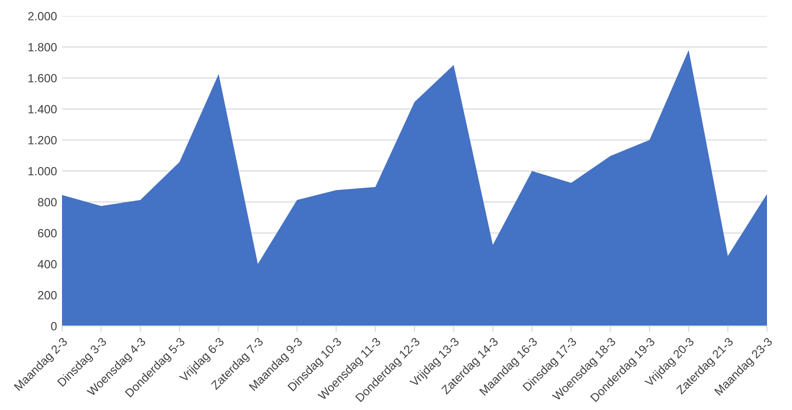  I want to click on y-tick-label: 600, so click(47, 233).